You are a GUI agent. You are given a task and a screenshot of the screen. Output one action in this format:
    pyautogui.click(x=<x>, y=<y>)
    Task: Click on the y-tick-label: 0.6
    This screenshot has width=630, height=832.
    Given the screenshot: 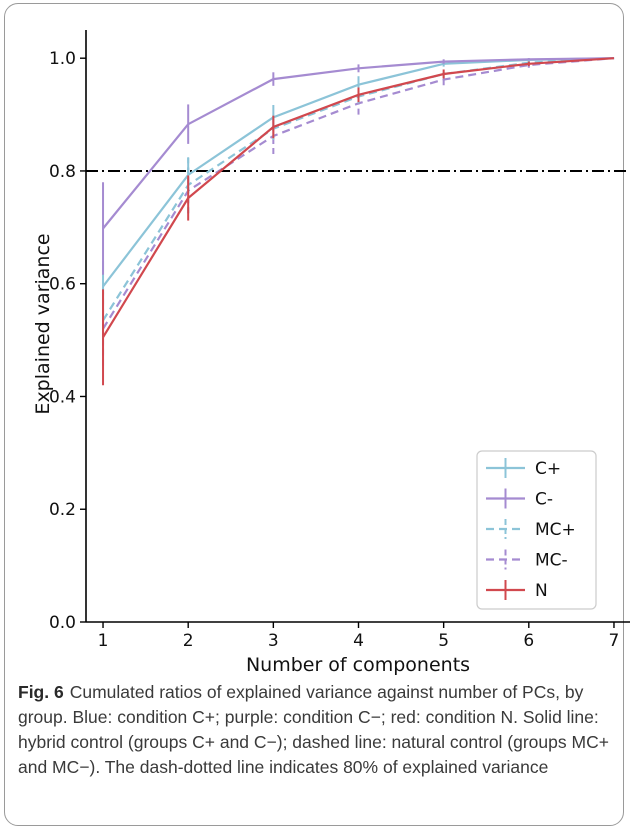 What is the action you would take?
    pyautogui.click(x=62, y=285)
    